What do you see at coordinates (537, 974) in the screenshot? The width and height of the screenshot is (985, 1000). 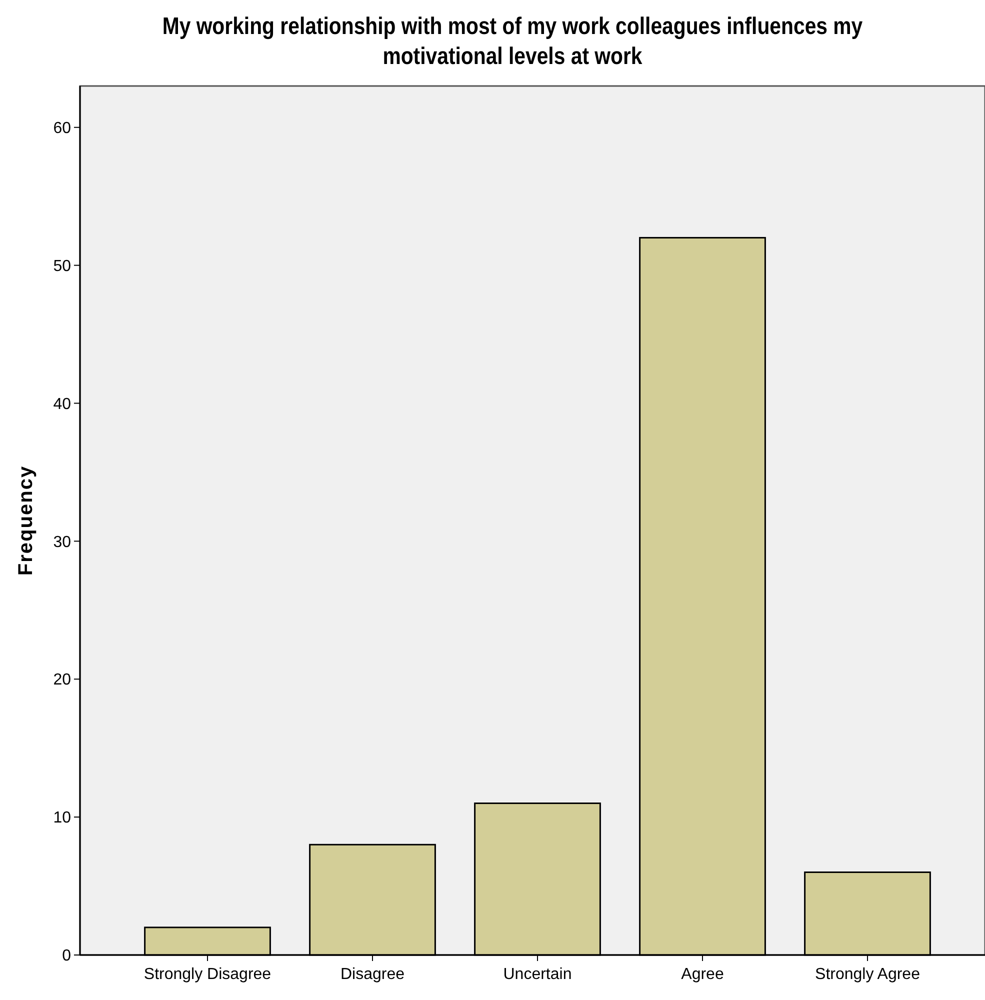 I see `x-tick-label: Uncertain` at bounding box center [537, 974].